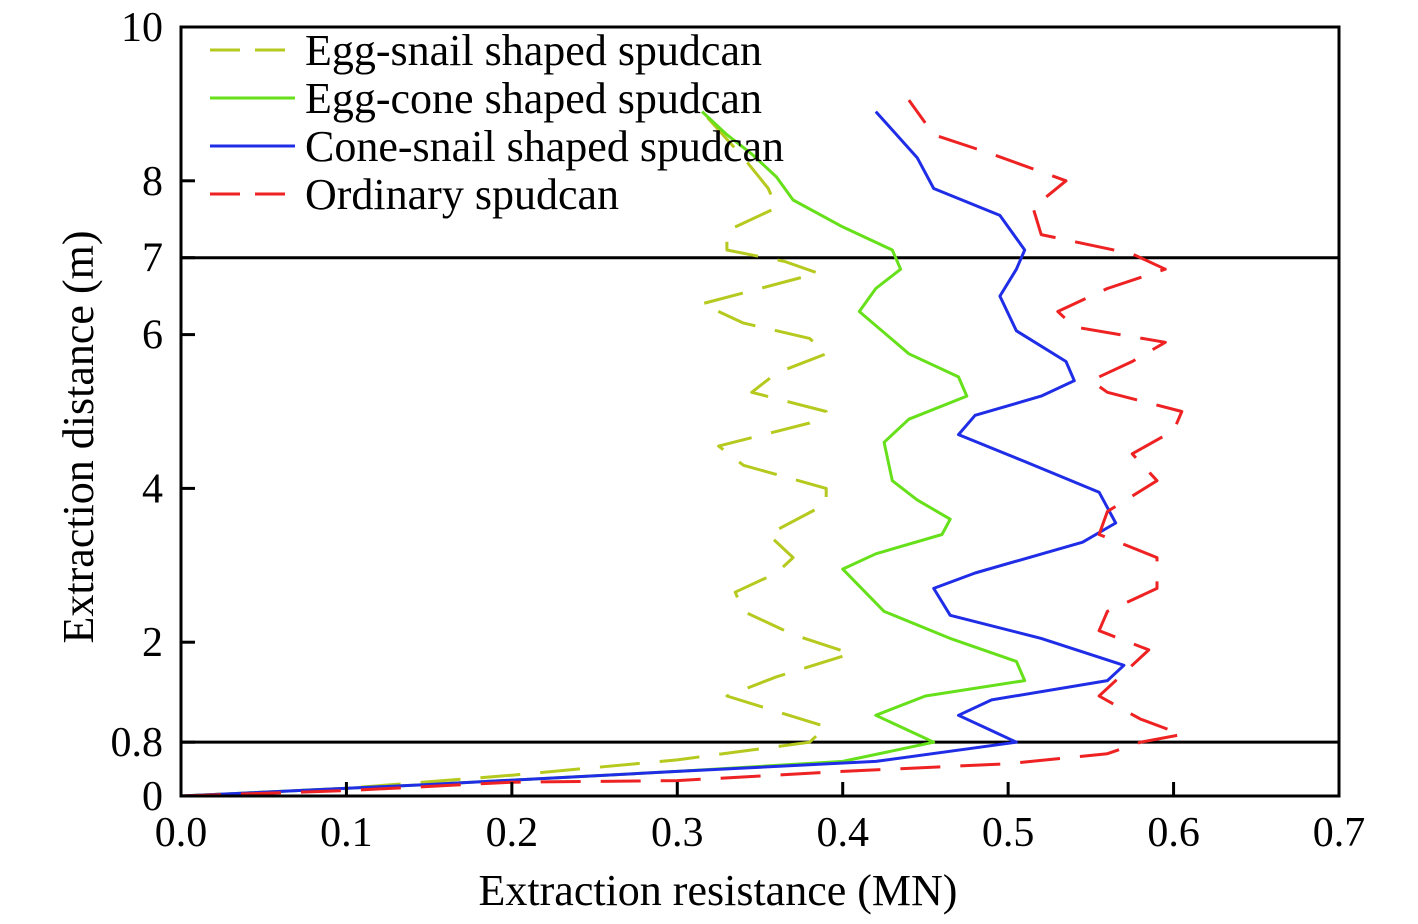 The height and width of the screenshot is (924, 1418). What do you see at coordinates (842, 833) in the screenshot?
I see `x-tick-label: 0.4` at bounding box center [842, 833].